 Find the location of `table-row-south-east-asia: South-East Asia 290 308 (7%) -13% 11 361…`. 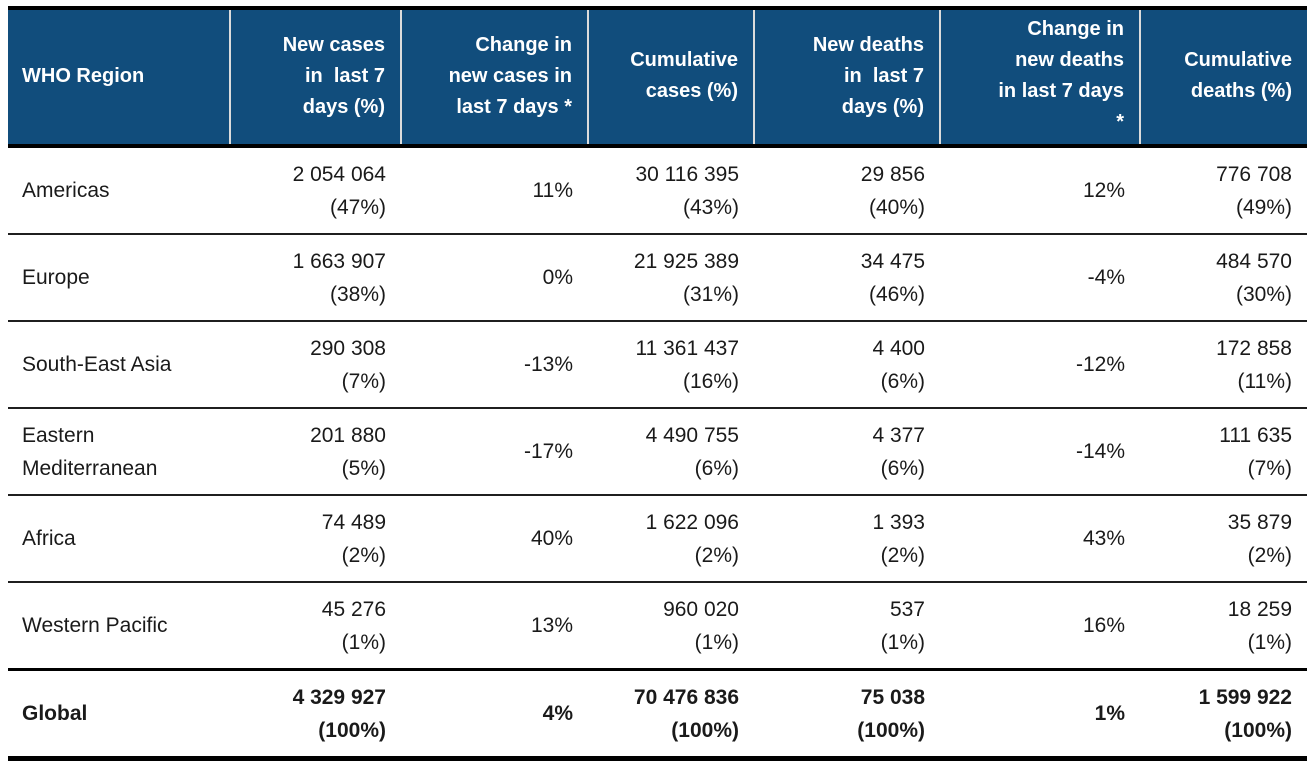

table-row-south-east-asia: South-East Asia 290 308 (7%) -13% 11 361… is located at coordinates (657, 365).